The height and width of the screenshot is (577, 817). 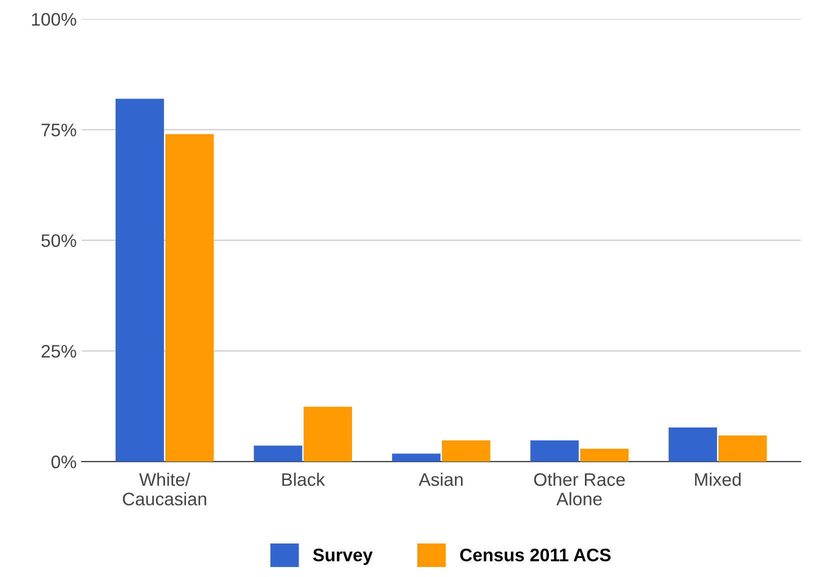 I want to click on x-tick-label: White/ Caucasian, so click(x=164, y=489).